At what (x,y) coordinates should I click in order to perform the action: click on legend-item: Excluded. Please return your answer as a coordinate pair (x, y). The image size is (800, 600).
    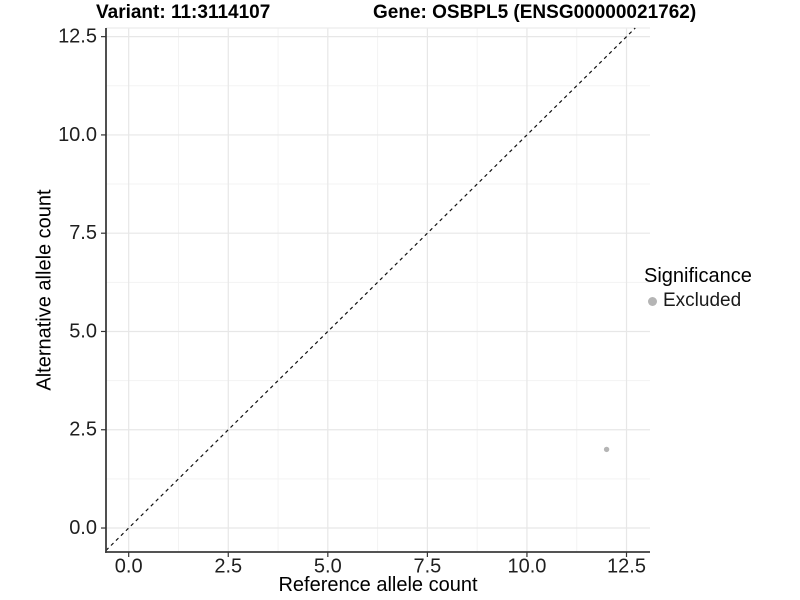
    Looking at the image, I should click on (698, 301).